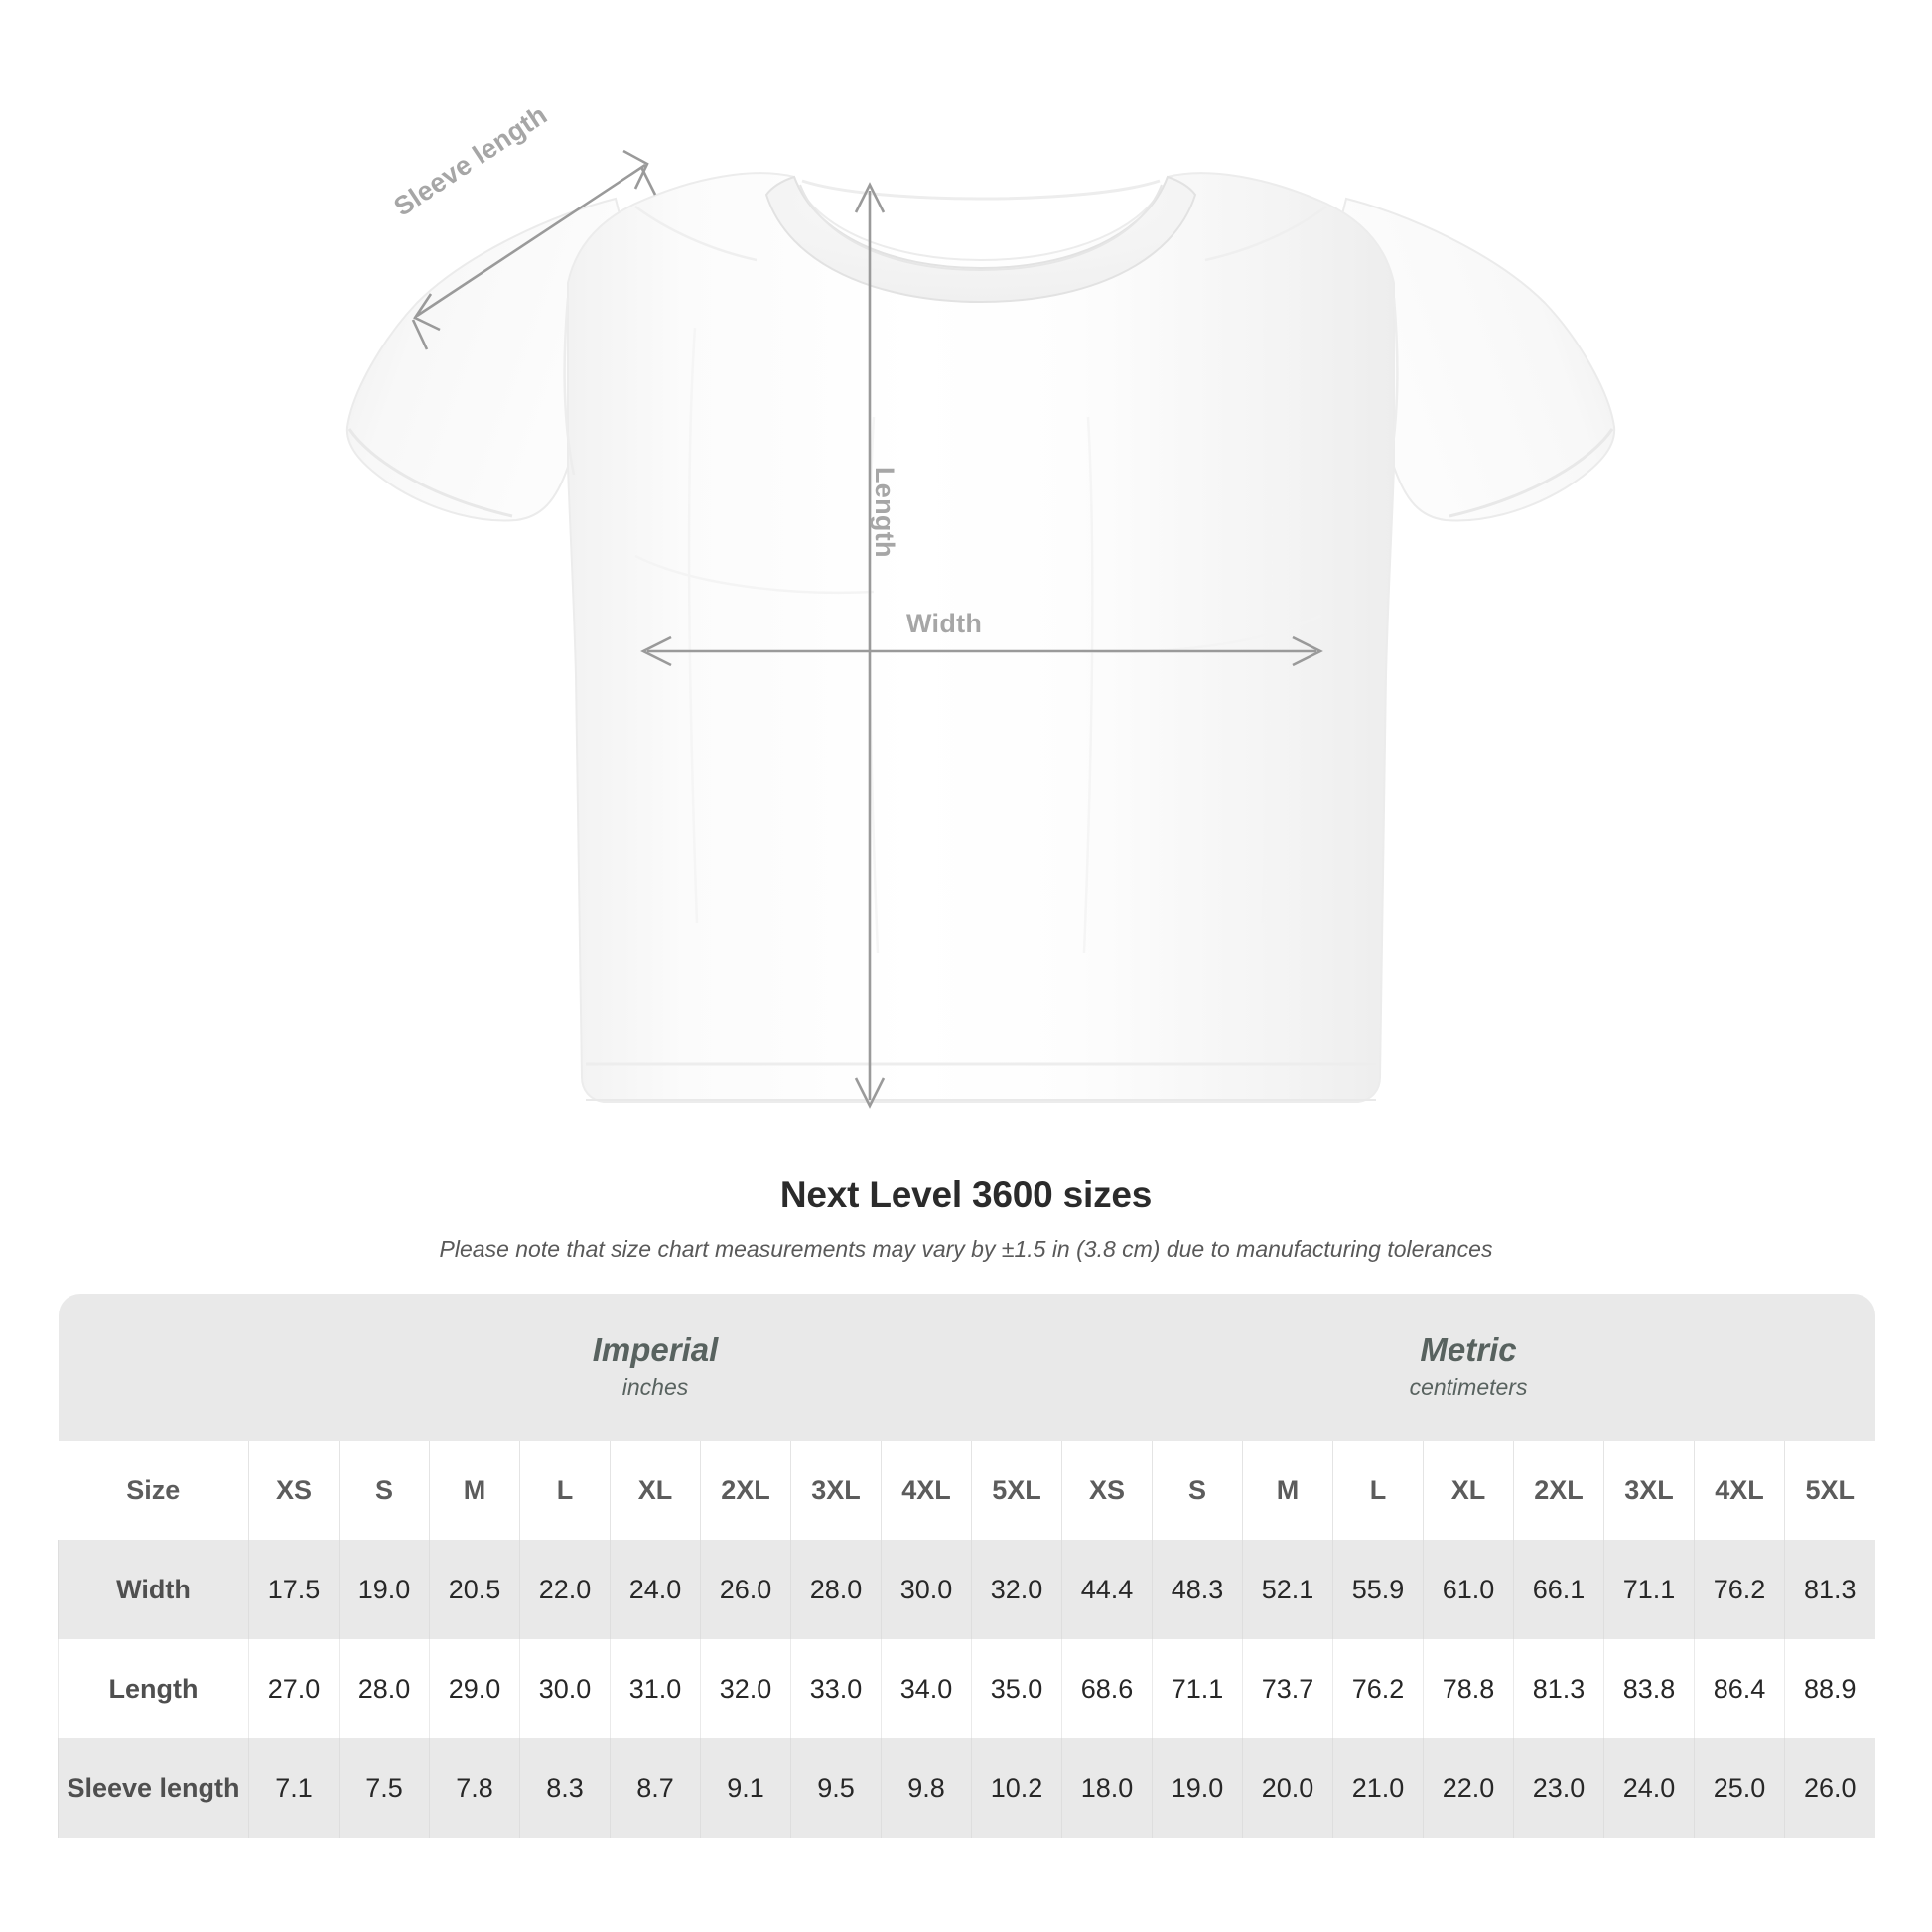 Image resolution: width=1932 pixels, height=1932 pixels. I want to click on measurement-cell: 25.0, so click(1740, 1788).